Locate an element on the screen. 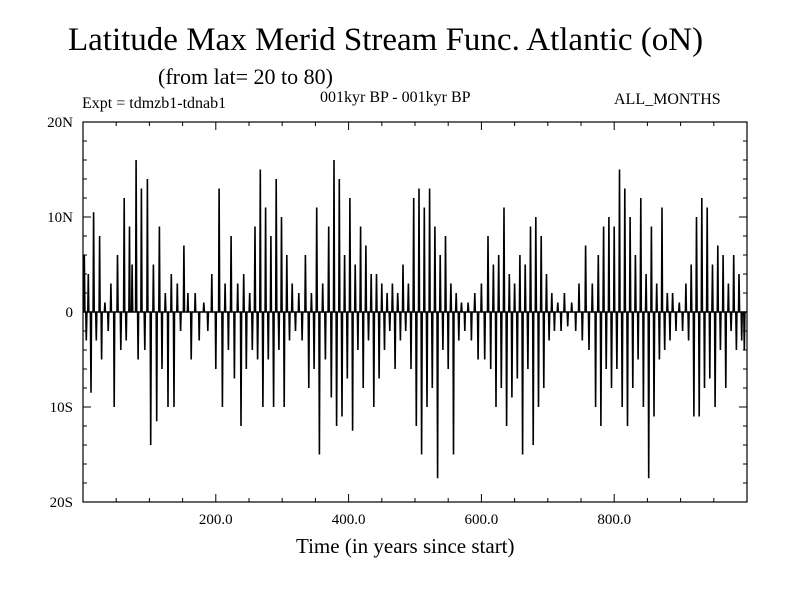 The height and width of the screenshot is (600, 800). x-tick-label: 200.0 is located at coordinates (216, 520).